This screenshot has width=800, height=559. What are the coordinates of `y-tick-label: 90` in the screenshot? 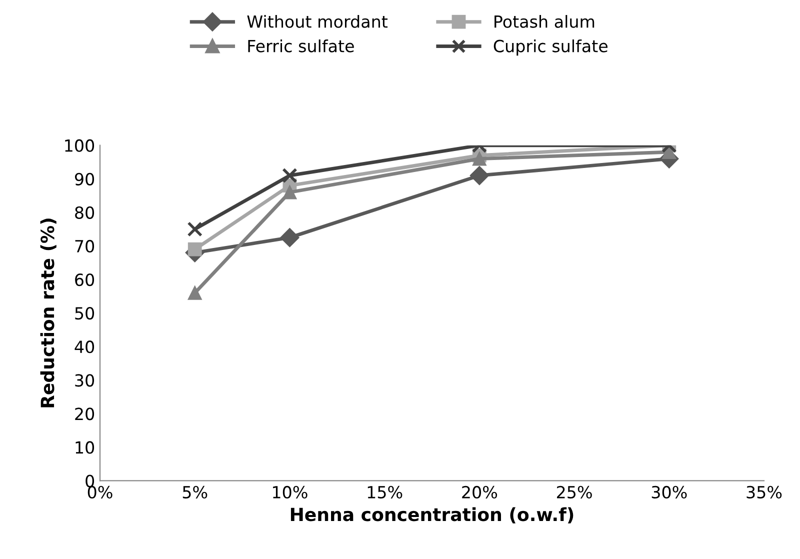 It's located at (84, 179).